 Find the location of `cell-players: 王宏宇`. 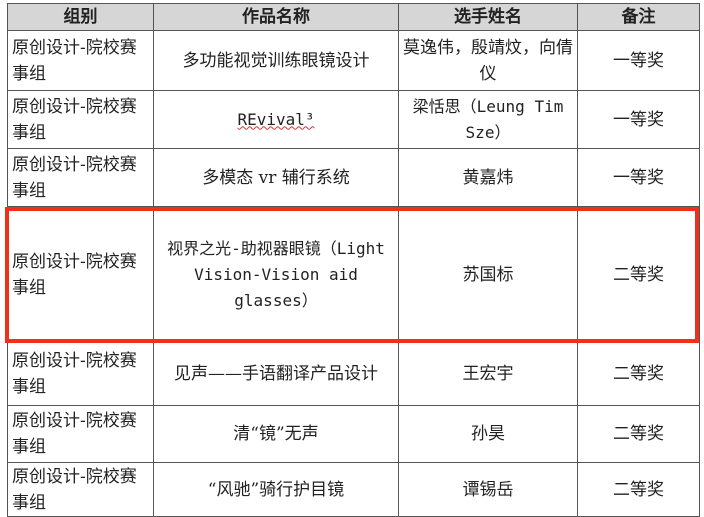

cell-players: 王宏宇 is located at coordinates (488, 374).